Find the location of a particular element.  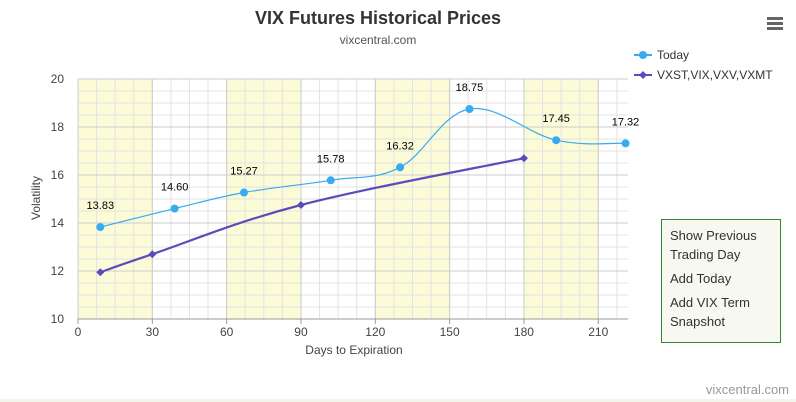

chart-title: VIX Futures Historical Prices is located at coordinates (378, 18).